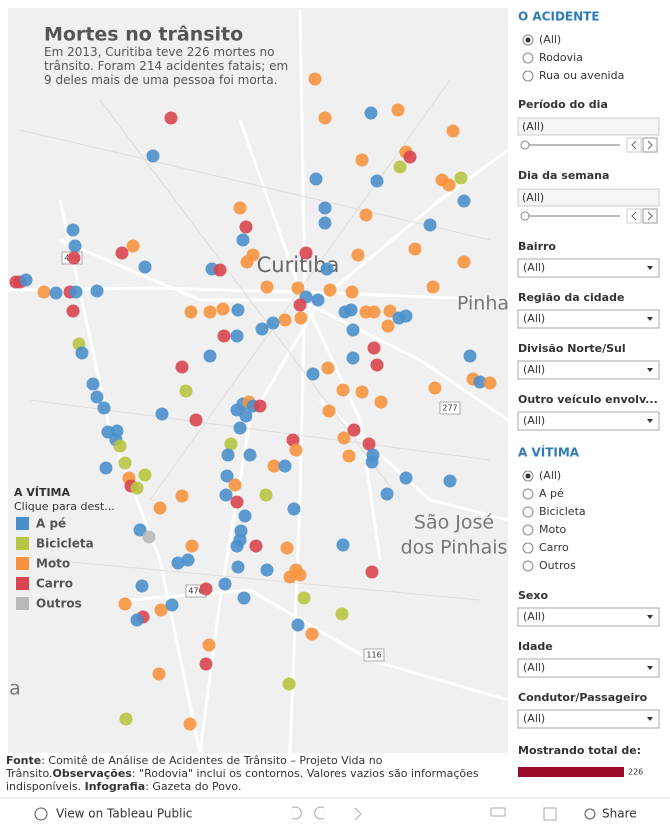 Image resolution: width=670 pixels, height=827 pixels. Describe the element at coordinates (124, 814) in the screenshot. I see `view-link: View on Tableau Public` at that location.